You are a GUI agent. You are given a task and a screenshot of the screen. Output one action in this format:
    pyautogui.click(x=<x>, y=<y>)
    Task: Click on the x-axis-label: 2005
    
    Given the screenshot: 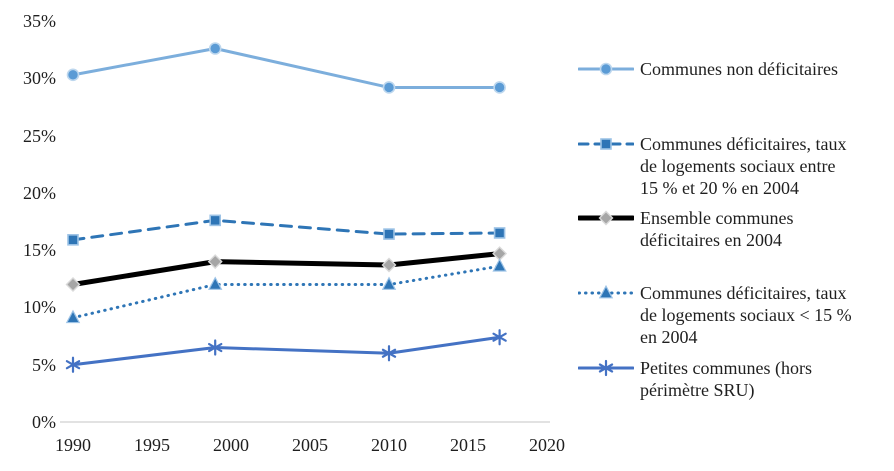 What is the action you would take?
    pyautogui.click(x=310, y=445)
    